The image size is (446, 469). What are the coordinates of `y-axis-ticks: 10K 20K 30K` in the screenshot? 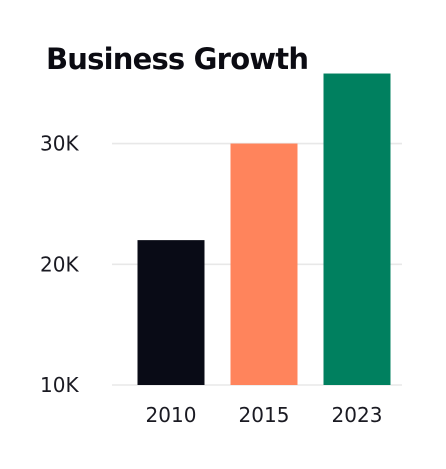 It's located at (59, 264).